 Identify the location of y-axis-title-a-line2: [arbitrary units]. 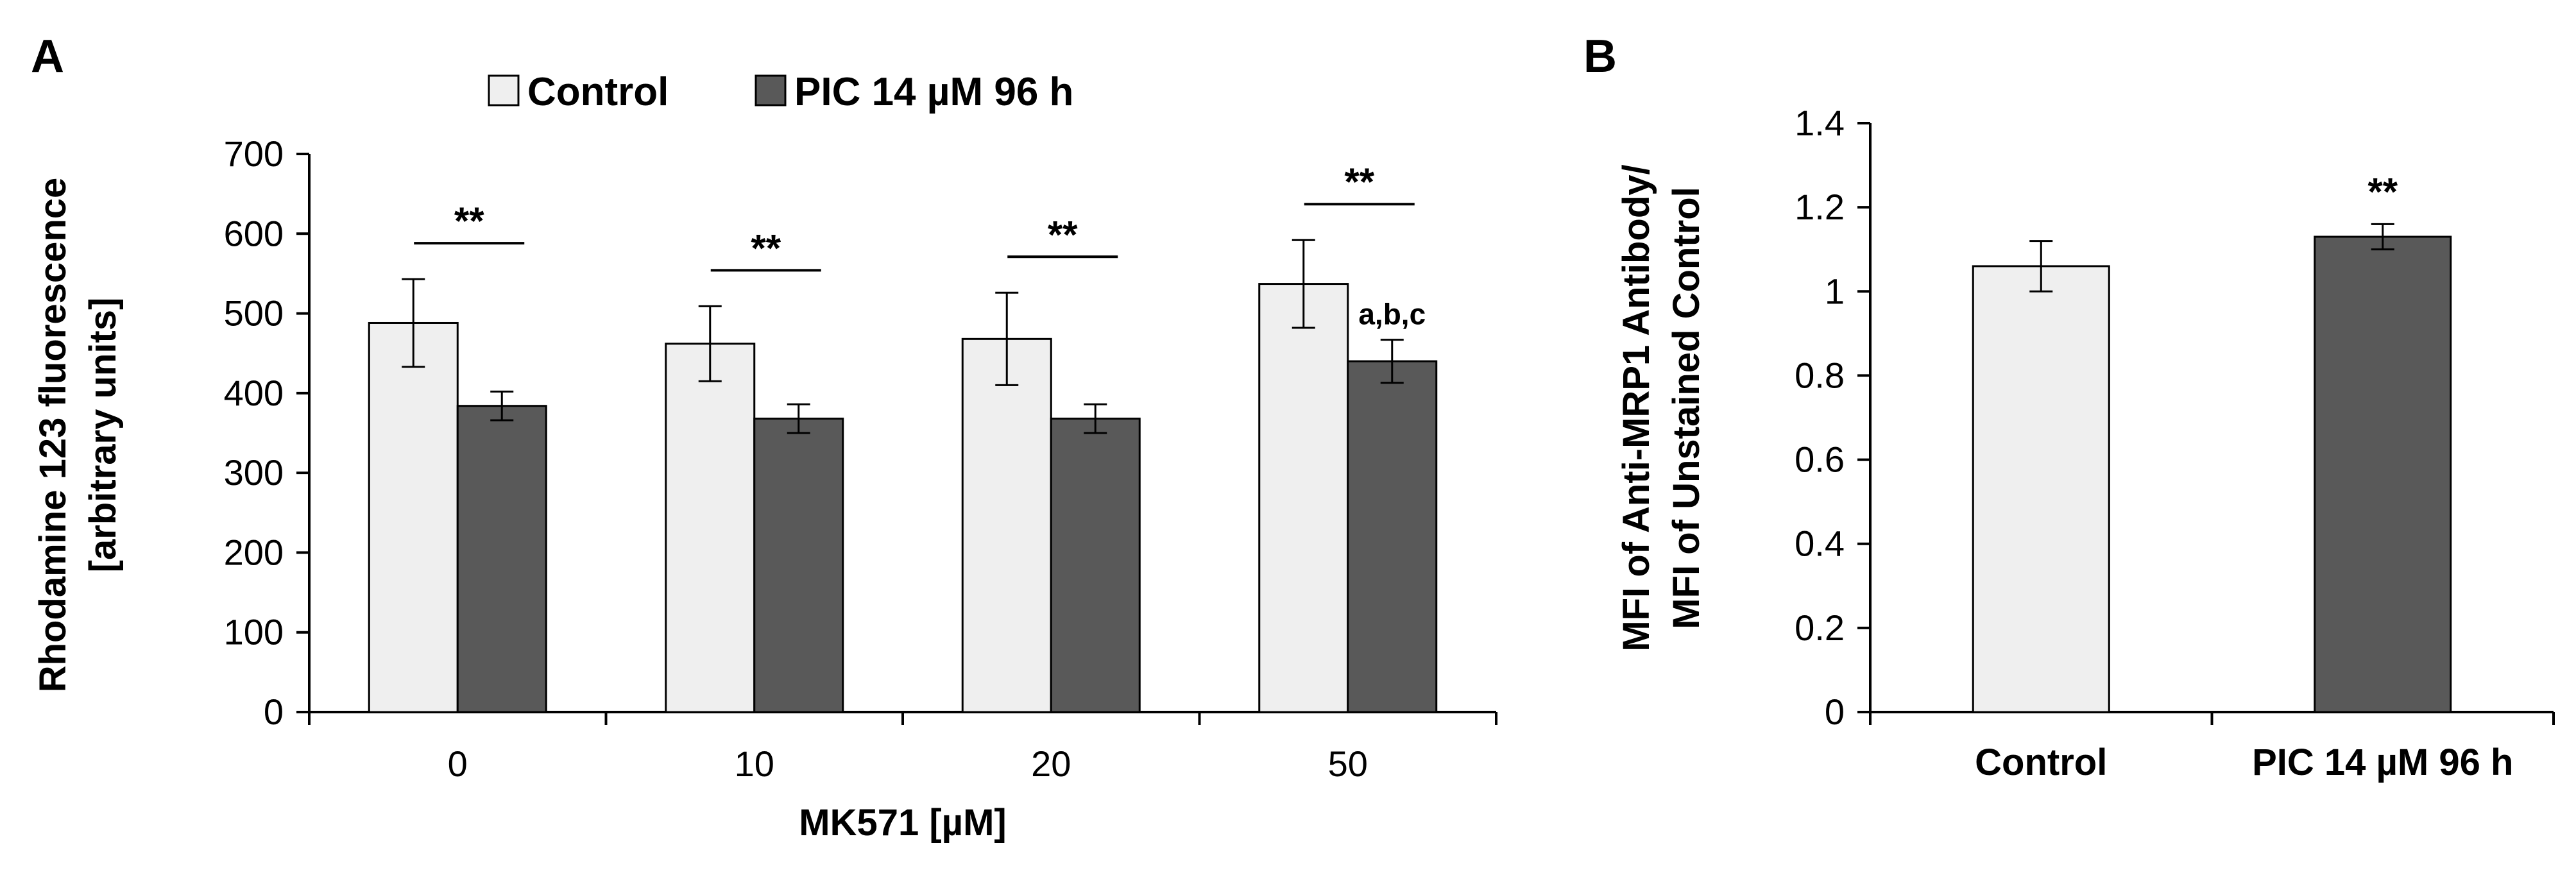
(103, 436).